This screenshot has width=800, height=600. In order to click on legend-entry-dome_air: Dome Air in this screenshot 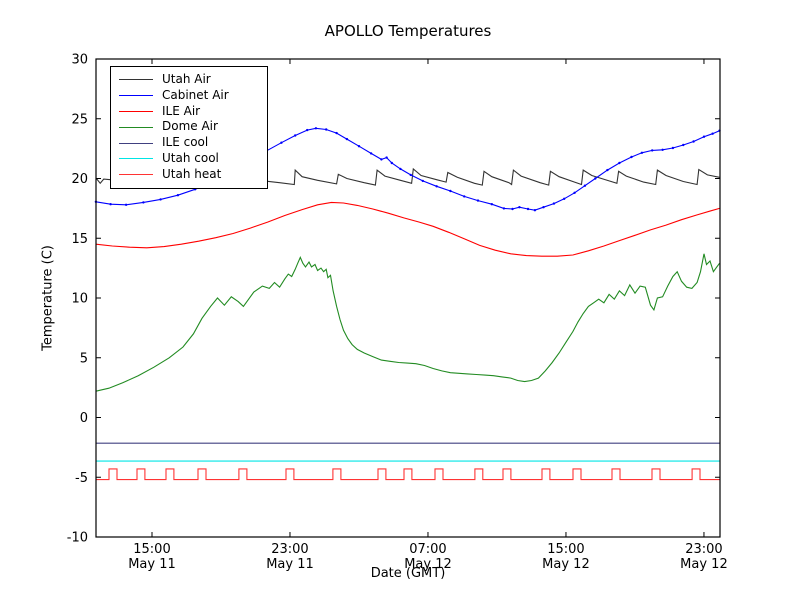, I will do `click(190, 127)`.